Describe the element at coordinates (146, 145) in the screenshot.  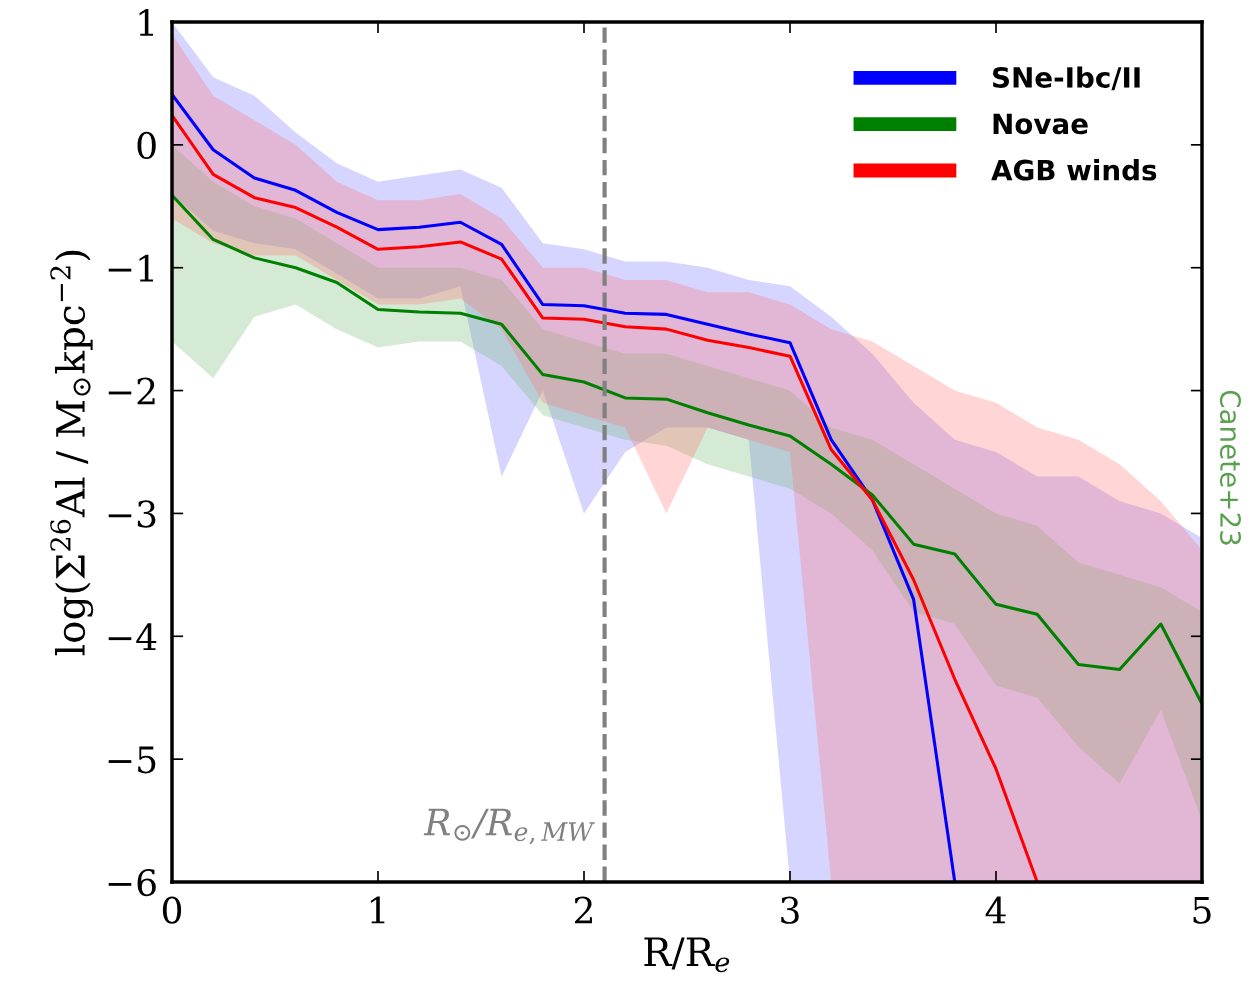
I see `y-tick-label: 0` at that location.